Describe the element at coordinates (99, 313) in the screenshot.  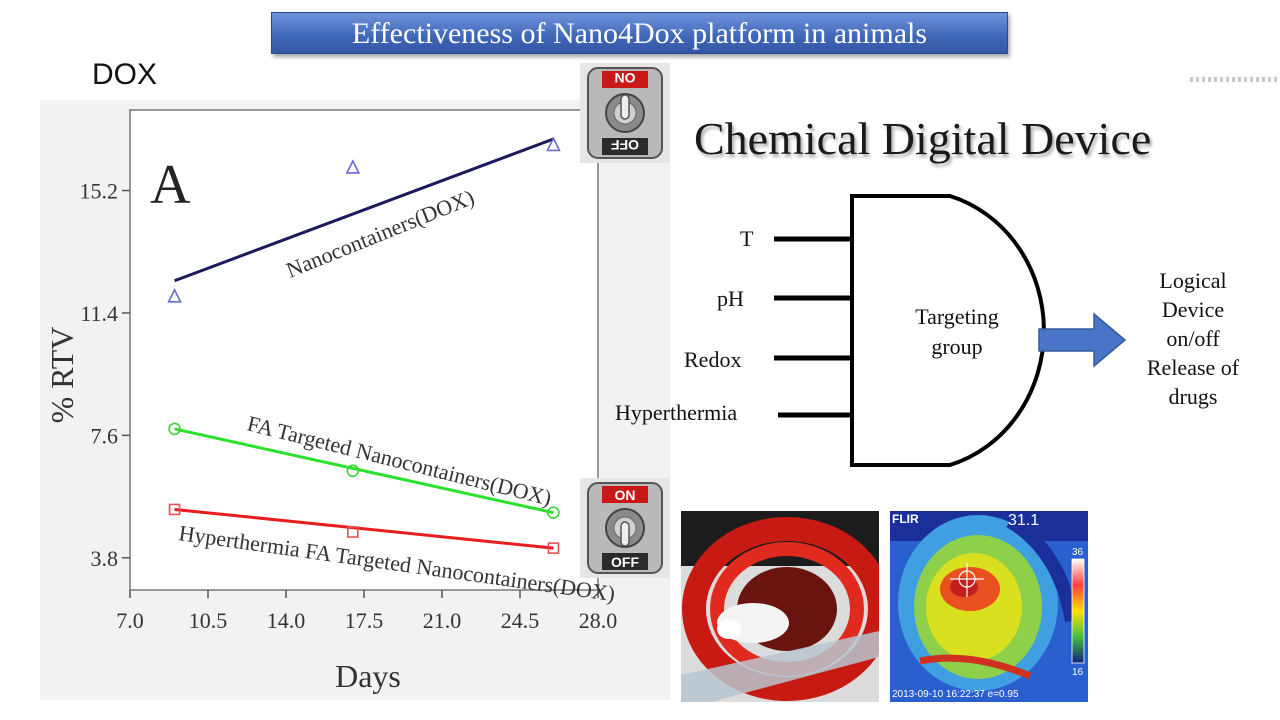
I see `y-tick-label: 11.4` at that location.